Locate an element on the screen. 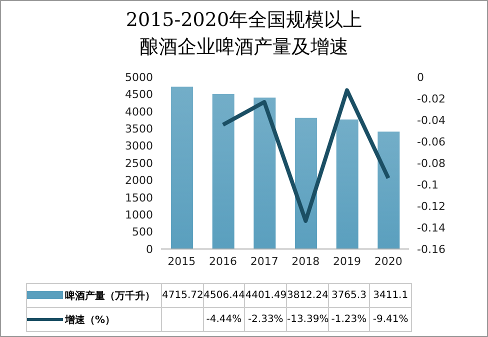 This screenshot has height=337, width=488. y-tick-label: 1000 is located at coordinates (139, 215).